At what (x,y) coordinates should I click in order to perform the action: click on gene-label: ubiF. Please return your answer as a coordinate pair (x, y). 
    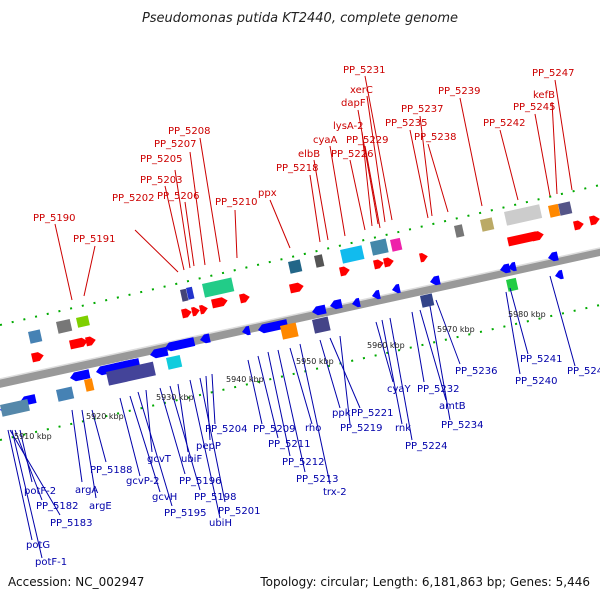
    Looking at the image, I should click on (191, 459).